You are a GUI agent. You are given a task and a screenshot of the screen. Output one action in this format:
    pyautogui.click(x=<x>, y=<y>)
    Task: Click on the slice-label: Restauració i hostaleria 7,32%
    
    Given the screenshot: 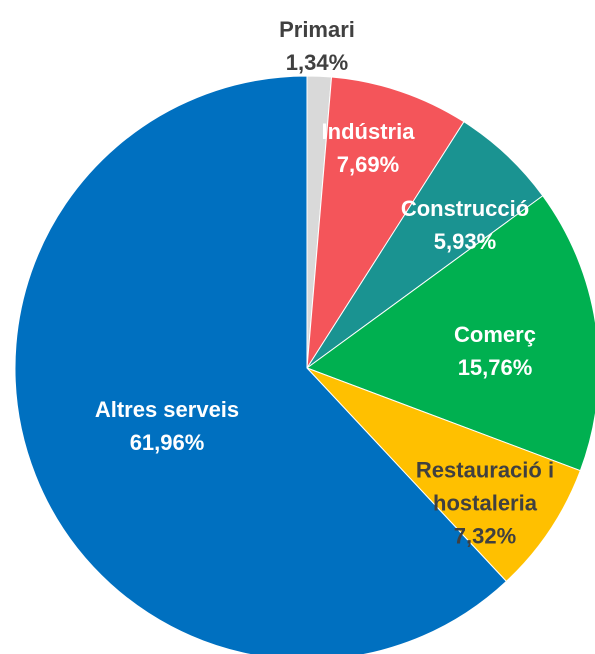 What is the action you would take?
    pyautogui.click(x=485, y=503)
    